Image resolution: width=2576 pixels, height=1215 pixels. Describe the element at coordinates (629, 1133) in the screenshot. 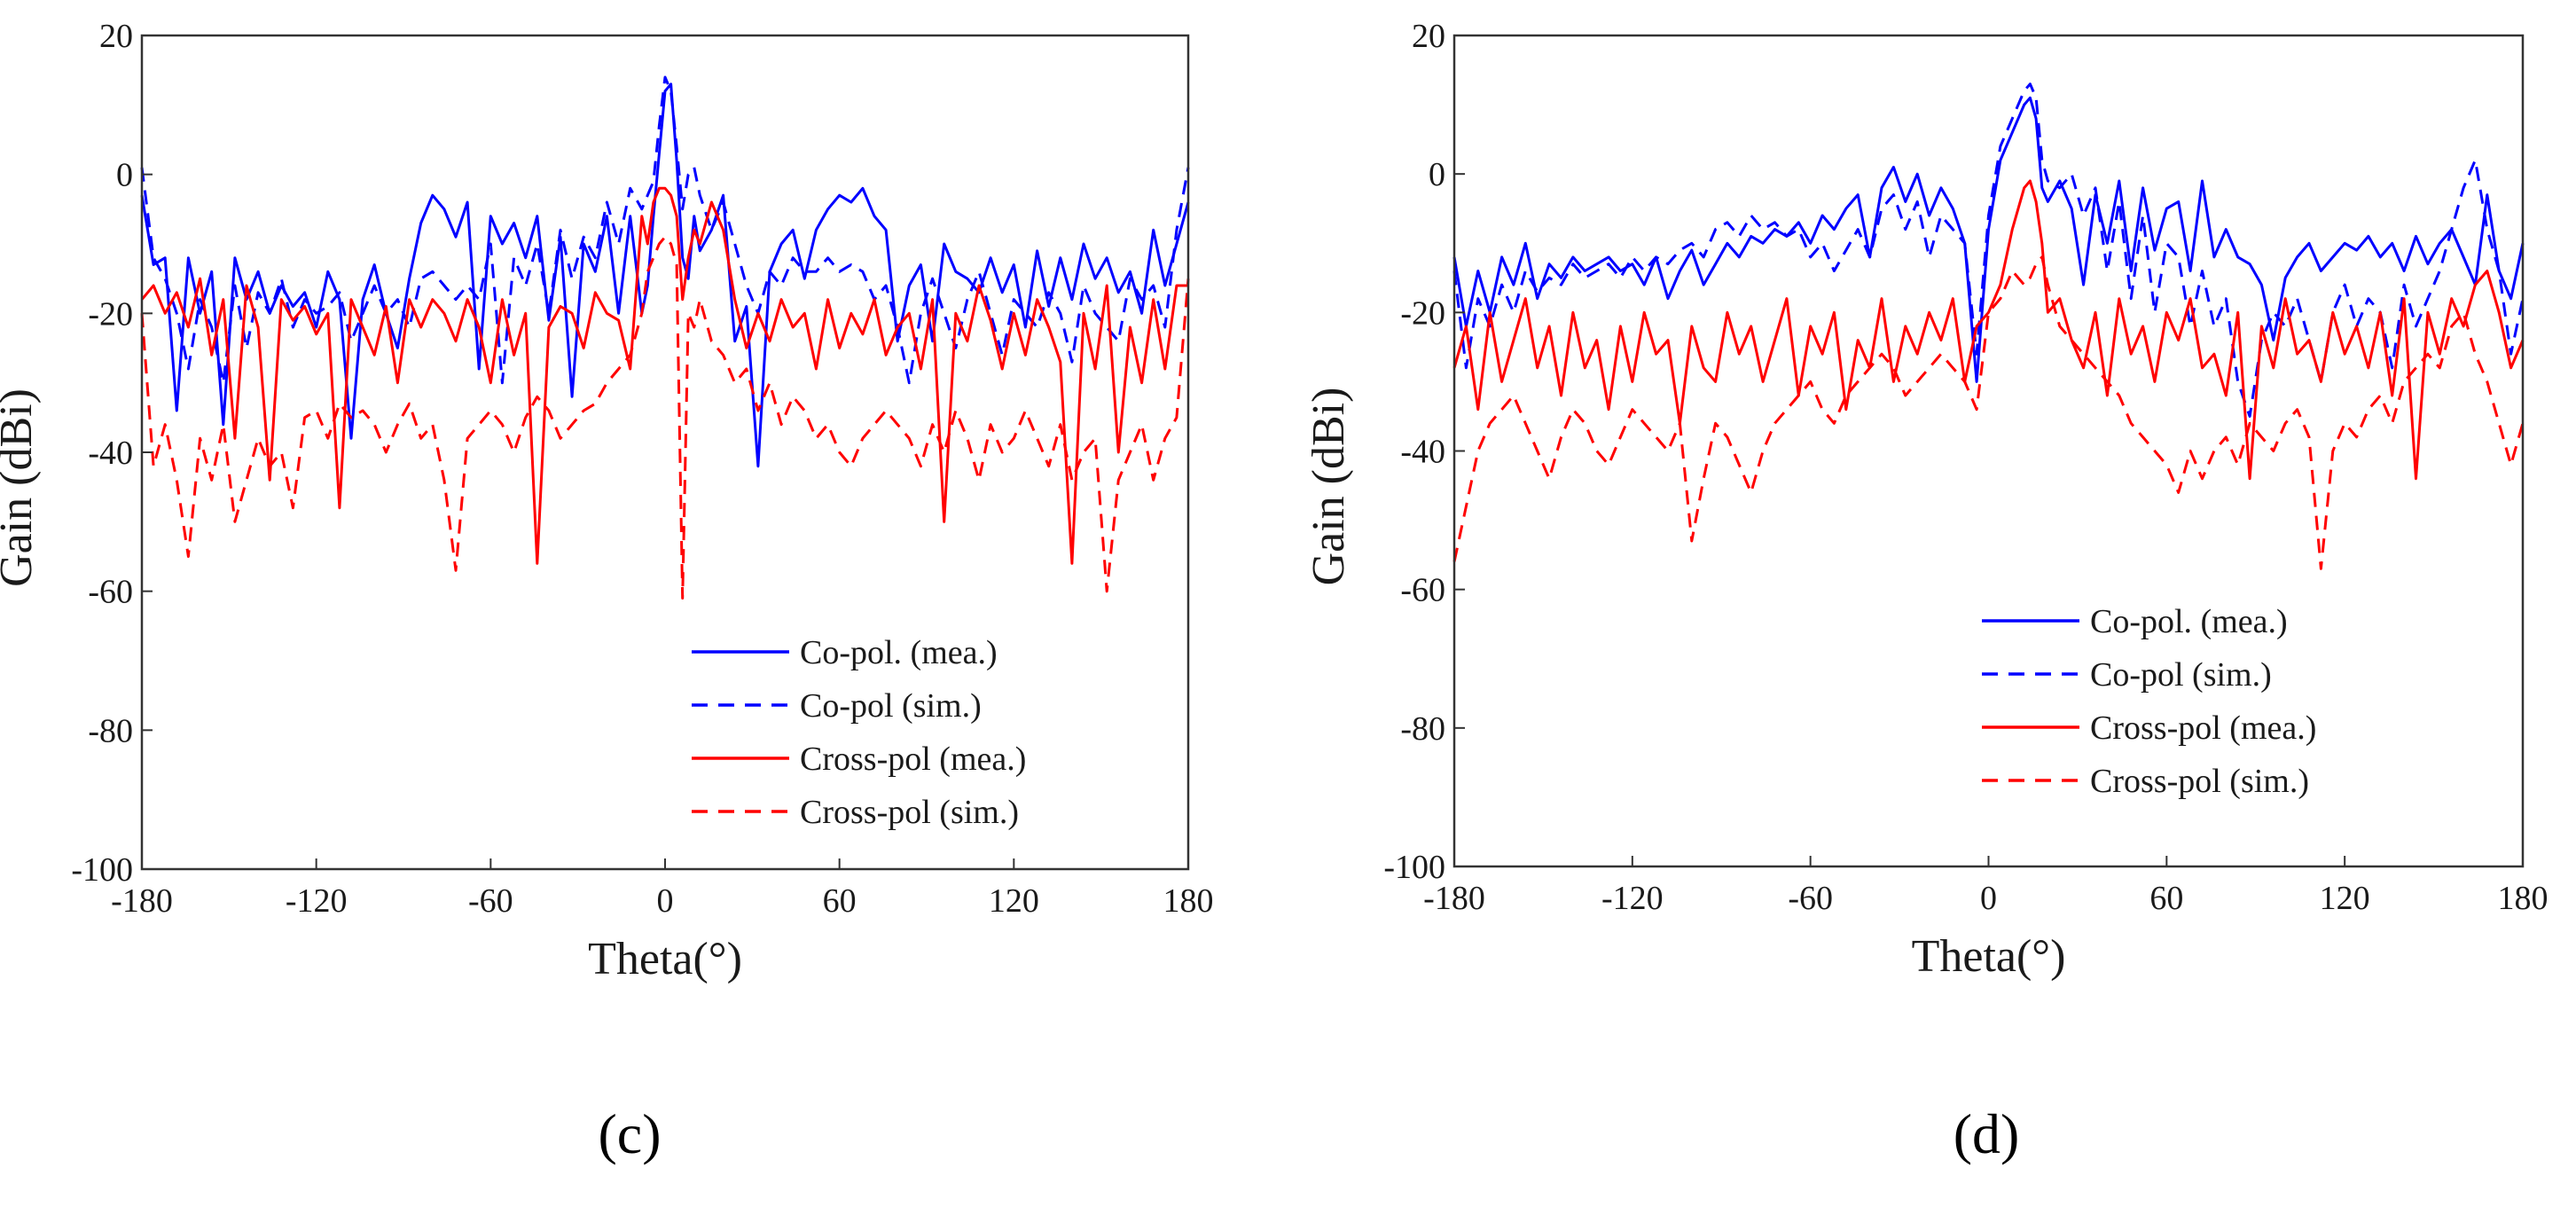

I see `panel-caption-c: (c)` at that location.